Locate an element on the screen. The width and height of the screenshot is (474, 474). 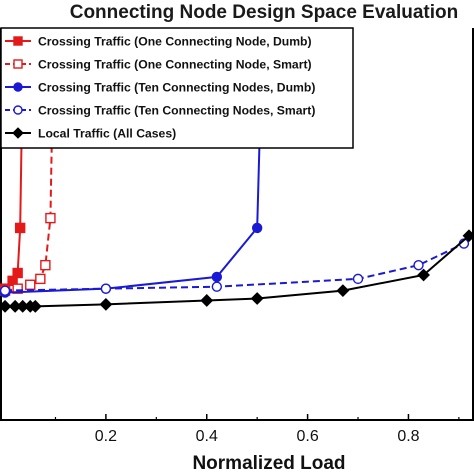
x-tick-label: 0.4 is located at coordinates (207, 436).